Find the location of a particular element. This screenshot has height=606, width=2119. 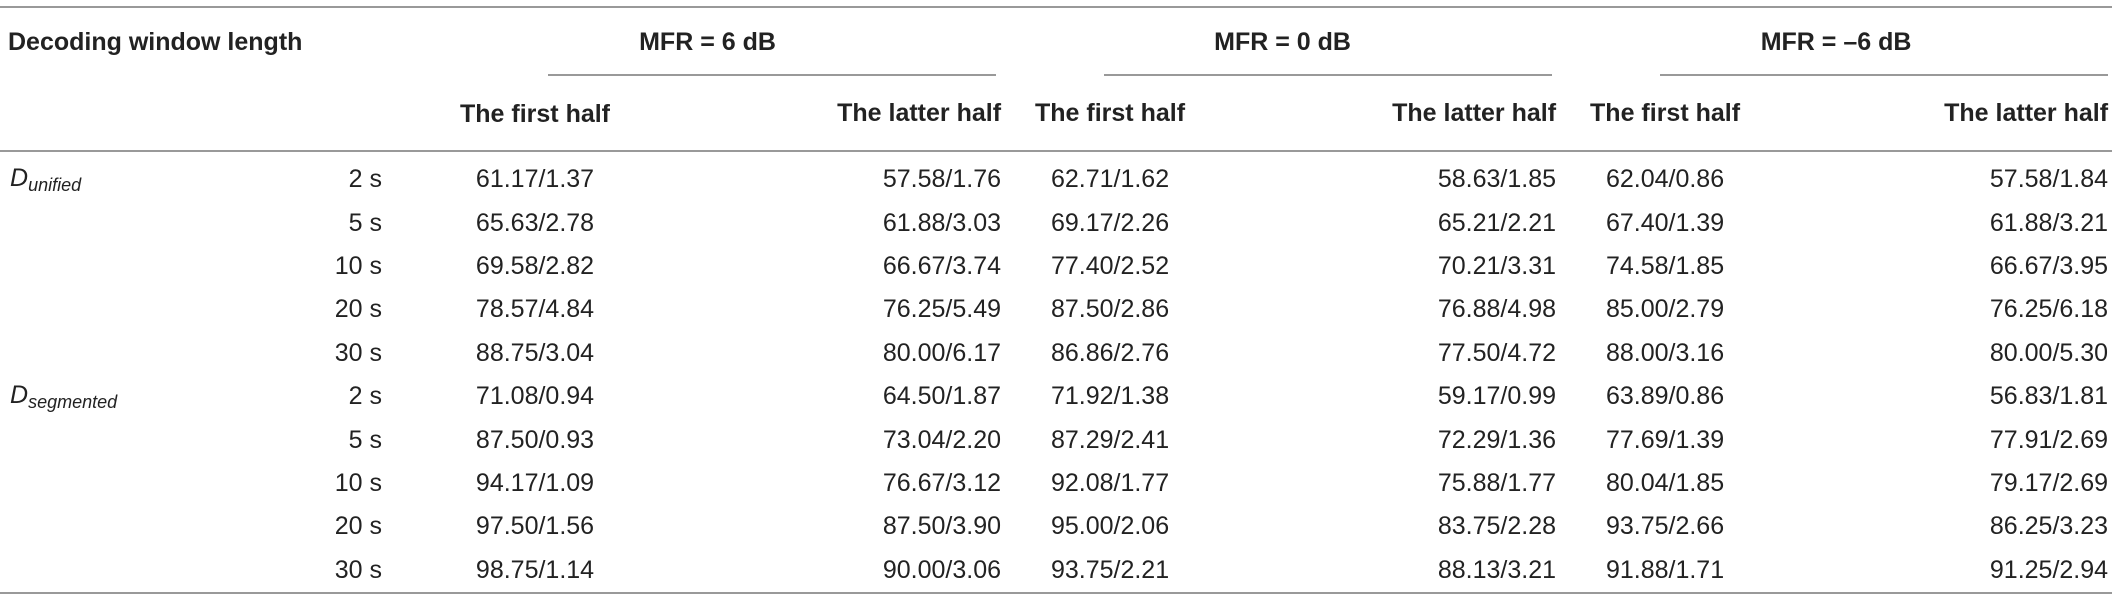

value-cell: 72.29/1.36 is located at coordinates (1497, 439).